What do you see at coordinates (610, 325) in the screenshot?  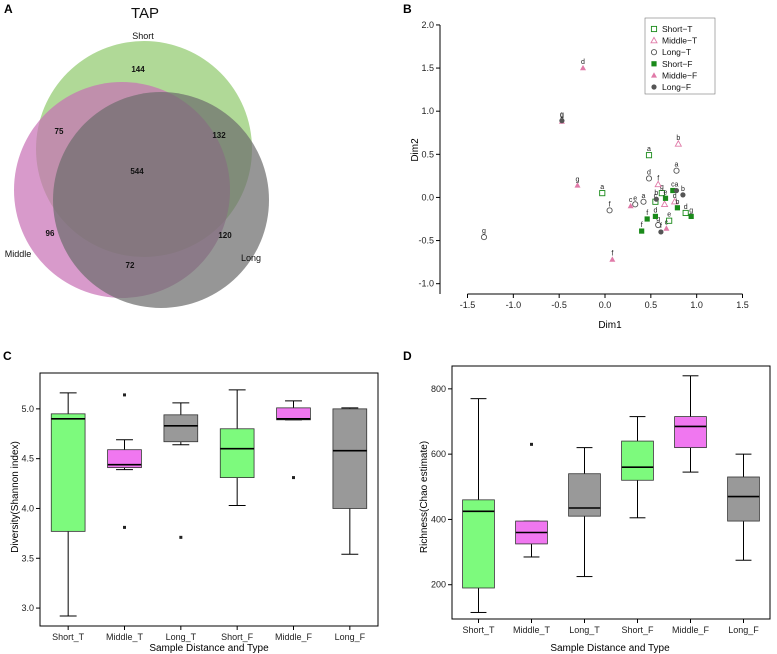 I see `scatter-xlabel: Dim1` at bounding box center [610, 325].